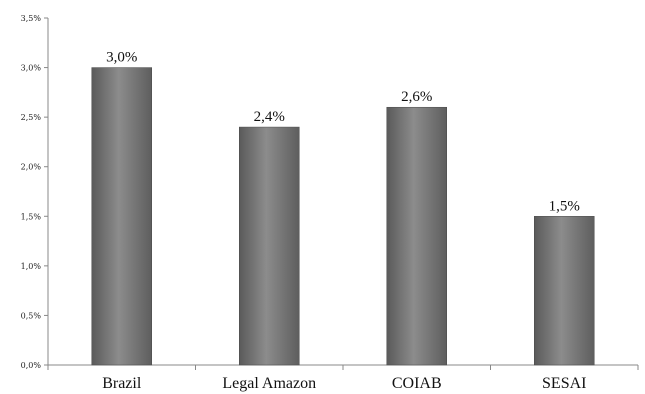 This screenshot has height=394, width=645. What do you see at coordinates (122, 383) in the screenshot?
I see `x-category-label: Brazil` at bounding box center [122, 383].